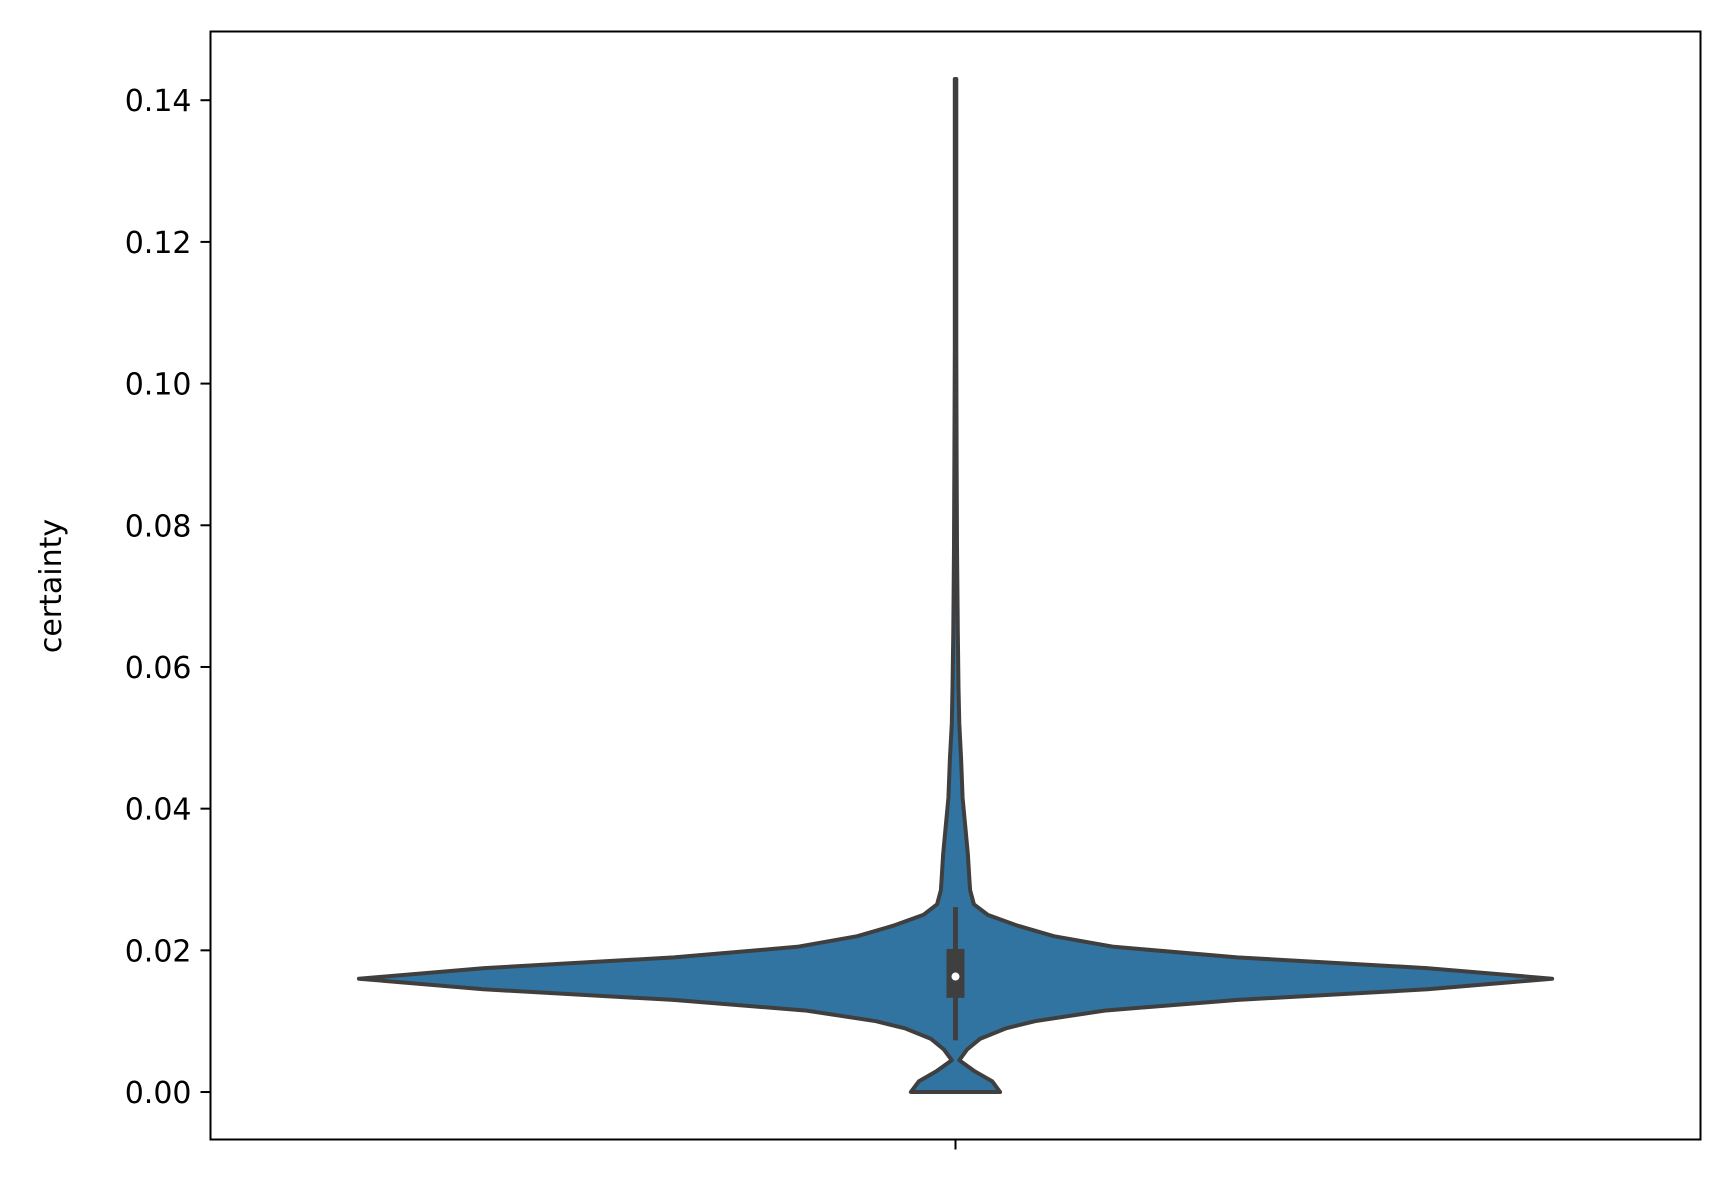 The height and width of the screenshot is (1183, 1726). Describe the element at coordinates (955, 976) in the screenshot. I see `violin-median-point` at that location.